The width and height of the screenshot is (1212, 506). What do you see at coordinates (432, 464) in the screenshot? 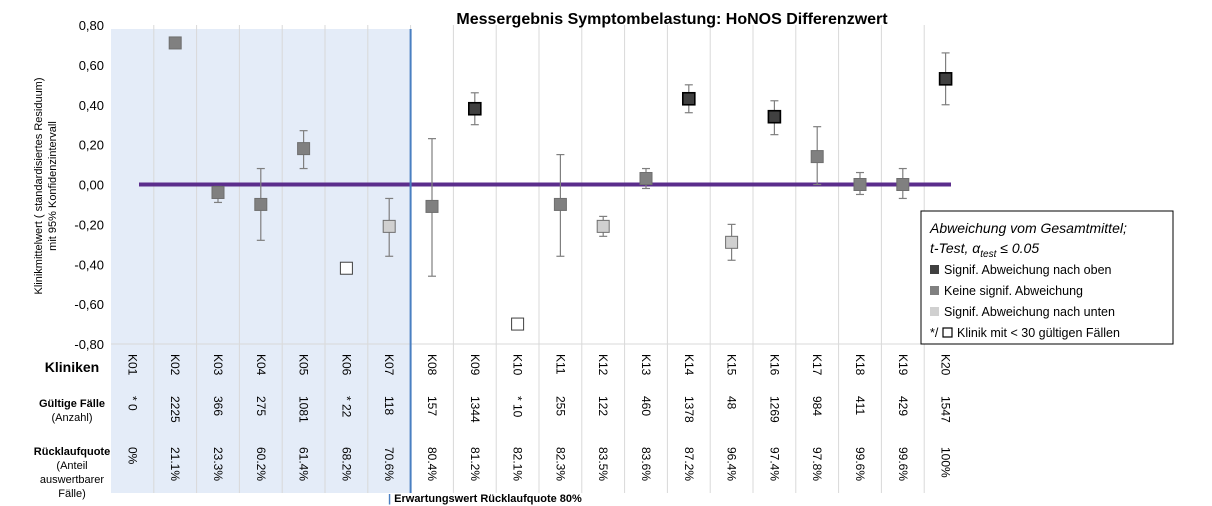
I see `quote-cell: 80.4%` at bounding box center [432, 464].